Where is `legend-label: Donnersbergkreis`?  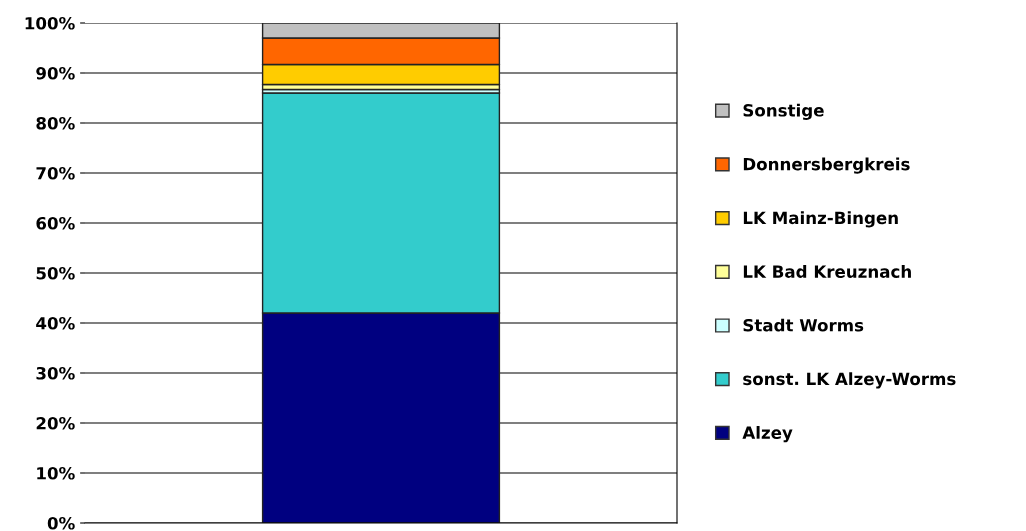 legend-label: Donnersbergkreis is located at coordinates (826, 165).